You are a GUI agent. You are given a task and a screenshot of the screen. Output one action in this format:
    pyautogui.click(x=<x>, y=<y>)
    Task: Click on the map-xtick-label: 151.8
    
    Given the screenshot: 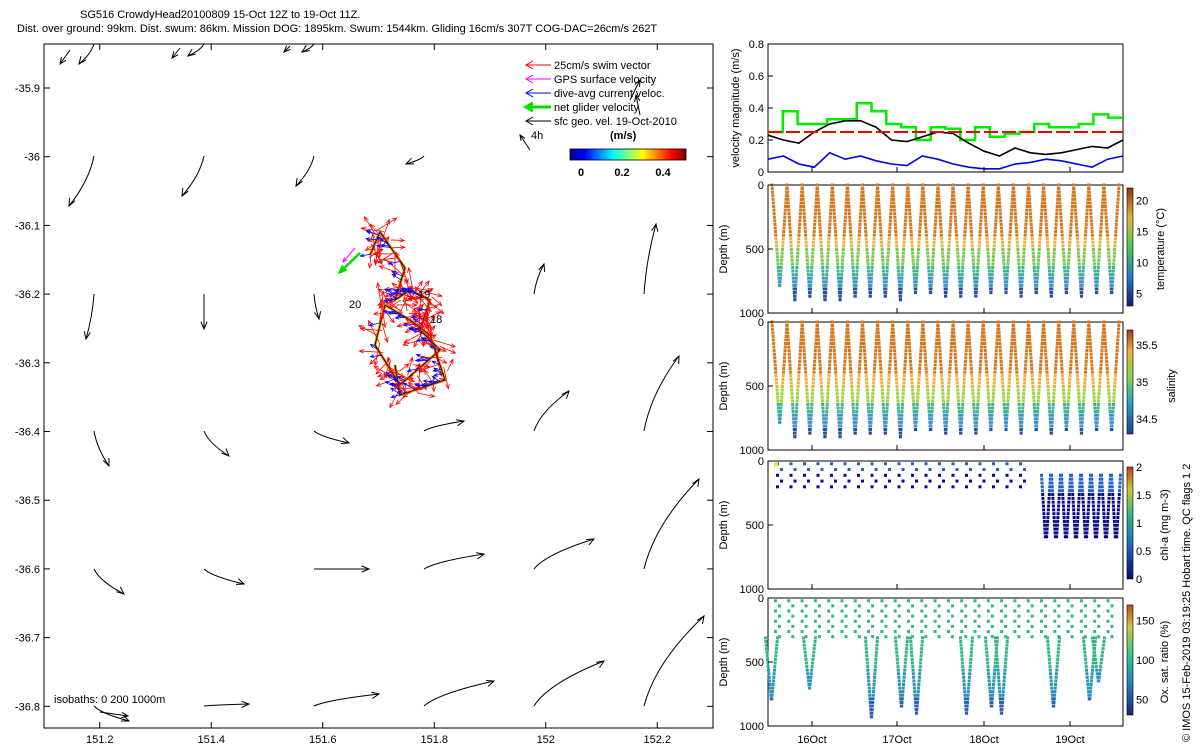 What is the action you would take?
    pyautogui.click(x=434, y=740)
    